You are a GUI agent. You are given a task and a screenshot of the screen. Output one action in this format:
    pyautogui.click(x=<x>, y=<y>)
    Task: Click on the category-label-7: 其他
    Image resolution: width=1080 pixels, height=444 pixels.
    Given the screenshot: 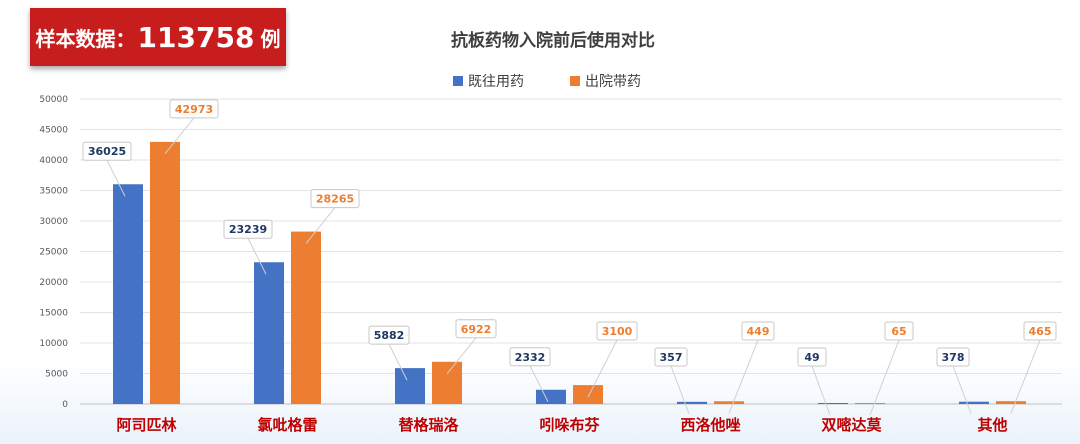 What is the action you would take?
    pyautogui.click(x=992, y=425)
    